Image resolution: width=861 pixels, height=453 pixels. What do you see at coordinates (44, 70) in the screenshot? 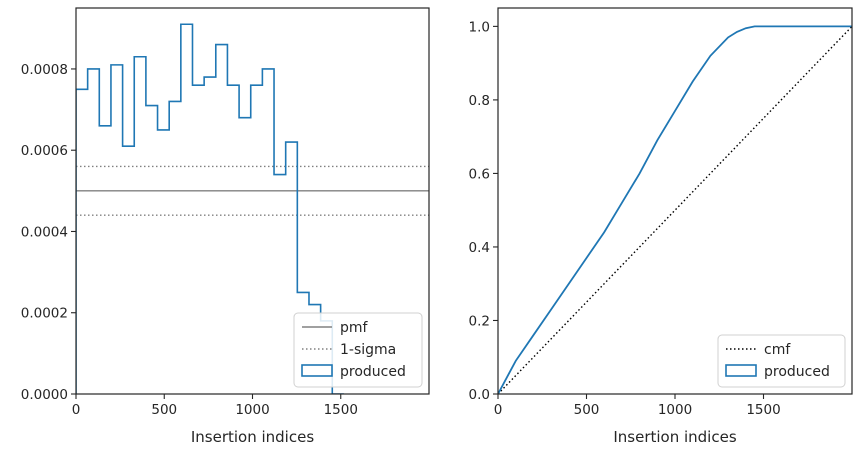
I see `y-tick-label: 0.0008` at bounding box center [44, 70].